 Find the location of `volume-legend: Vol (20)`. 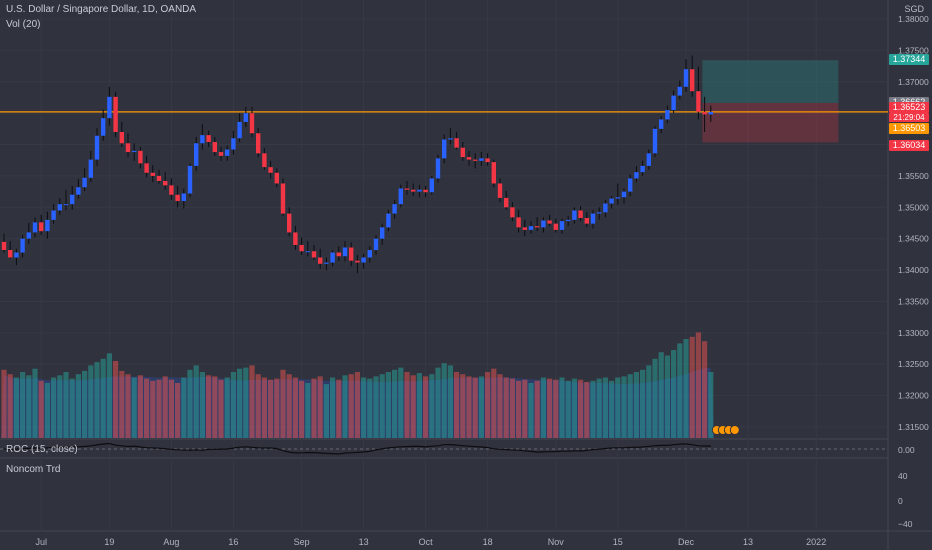

volume-legend: Vol (20) is located at coordinates (23, 24).